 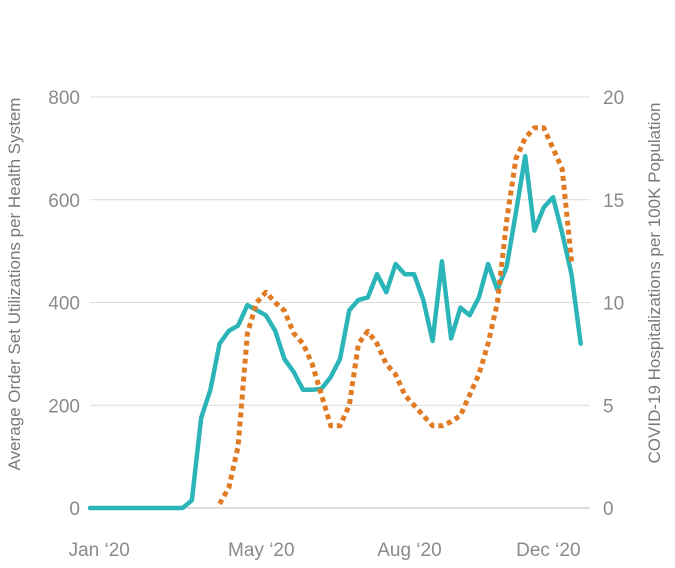 What do you see at coordinates (613, 98) in the screenshot?
I see `right-tick-label: 20` at bounding box center [613, 98].